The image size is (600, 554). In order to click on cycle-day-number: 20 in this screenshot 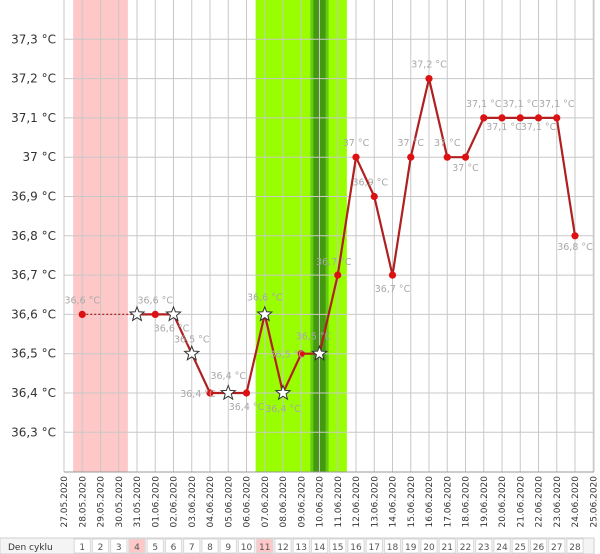, I will do `click(429, 548)`.